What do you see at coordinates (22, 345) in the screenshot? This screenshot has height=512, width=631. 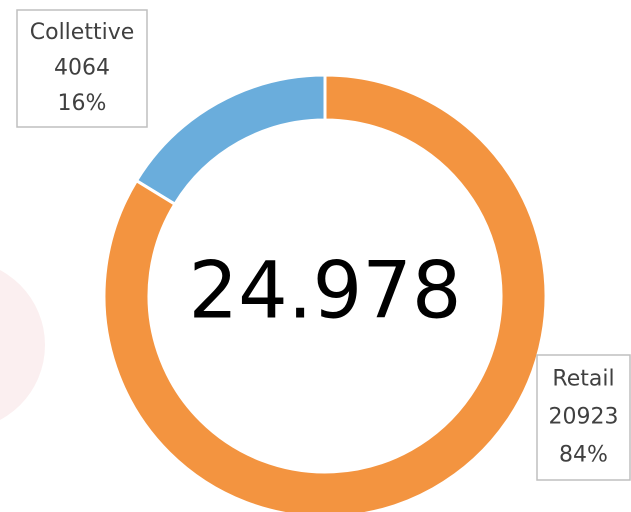 I see `background-decoration` at bounding box center [22, 345].